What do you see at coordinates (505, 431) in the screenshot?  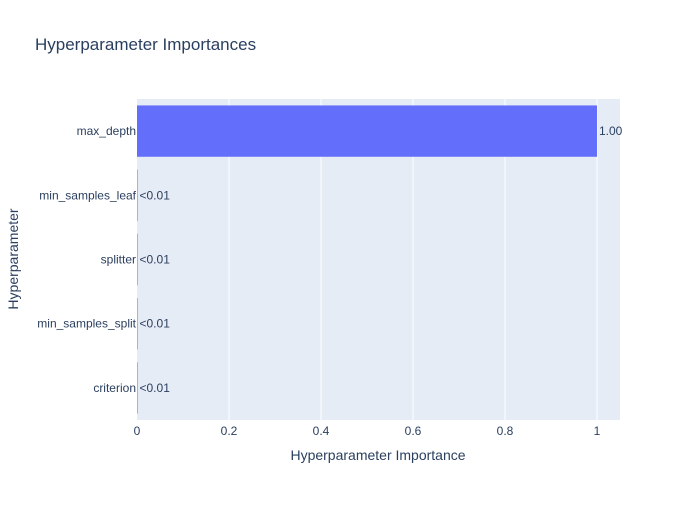 I see `x-tick-label: 0.8` at bounding box center [505, 431].